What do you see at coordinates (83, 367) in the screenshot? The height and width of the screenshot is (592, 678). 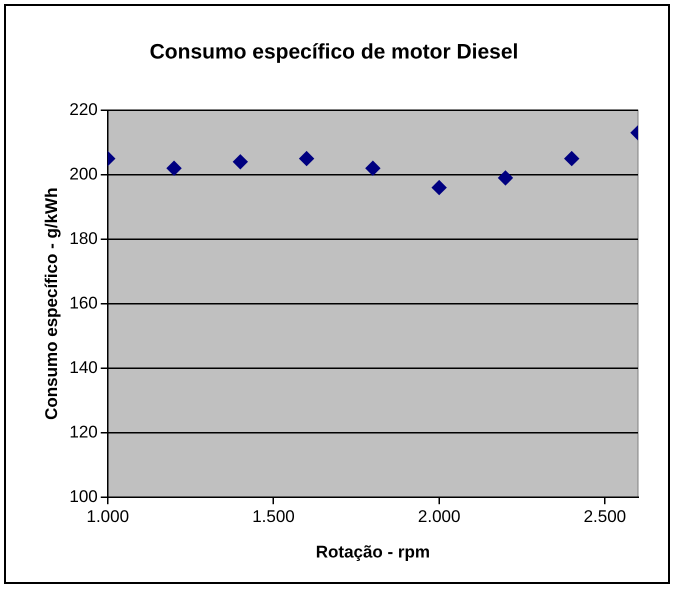 I see `y-tick-label: 140` at bounding box center [83, 367].